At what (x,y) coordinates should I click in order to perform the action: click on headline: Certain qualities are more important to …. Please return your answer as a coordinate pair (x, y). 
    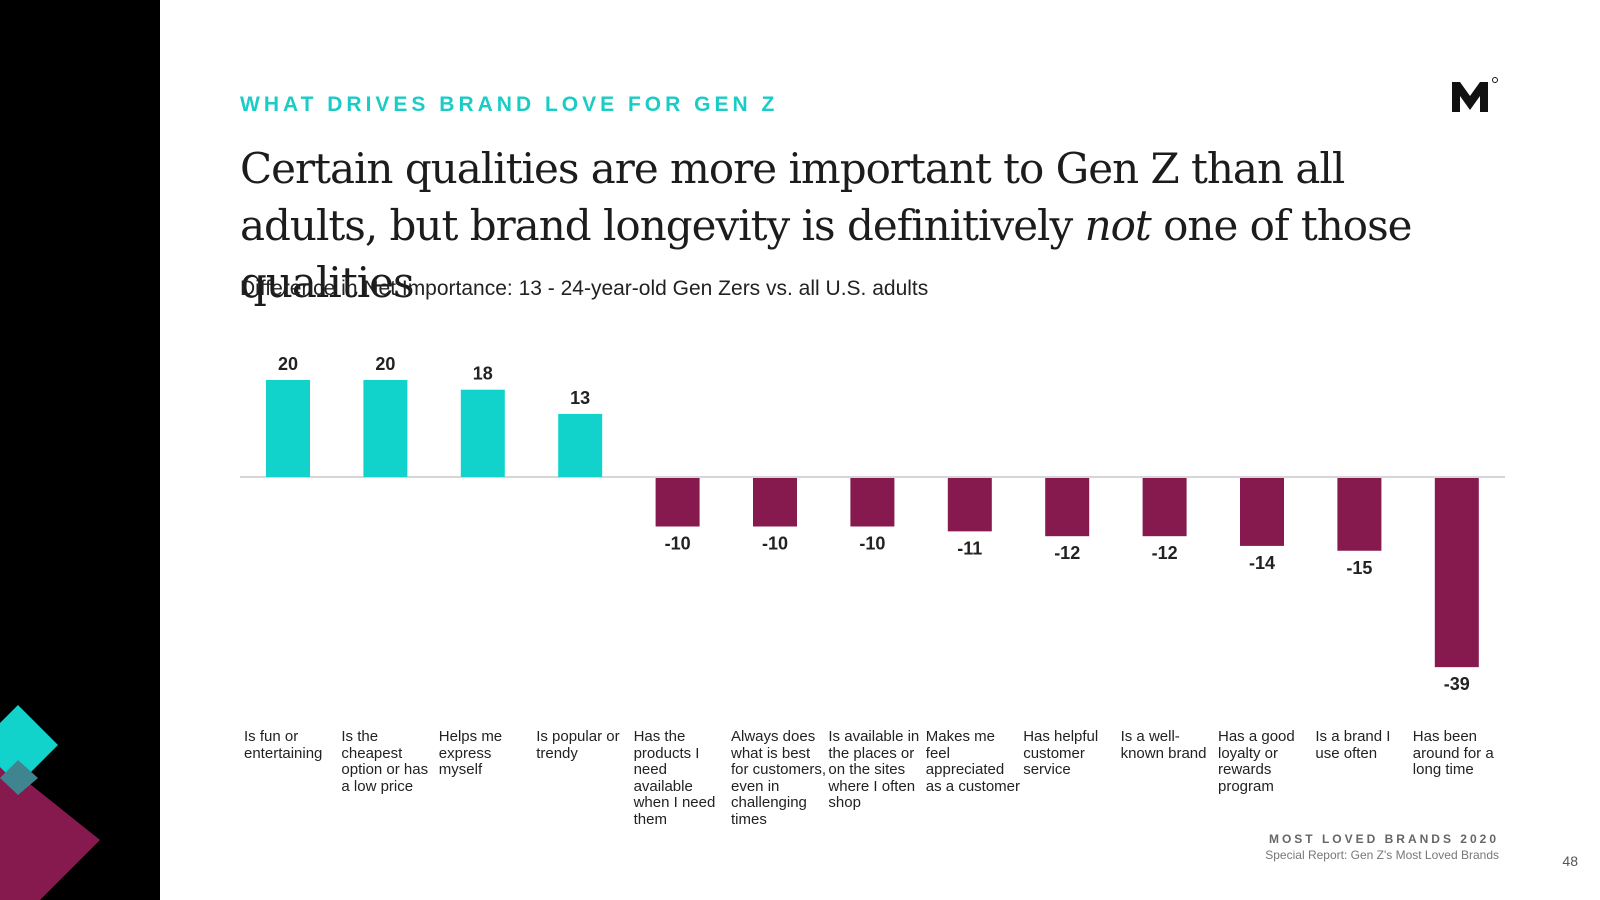
    Looking at the image, I should click on (830, 225).